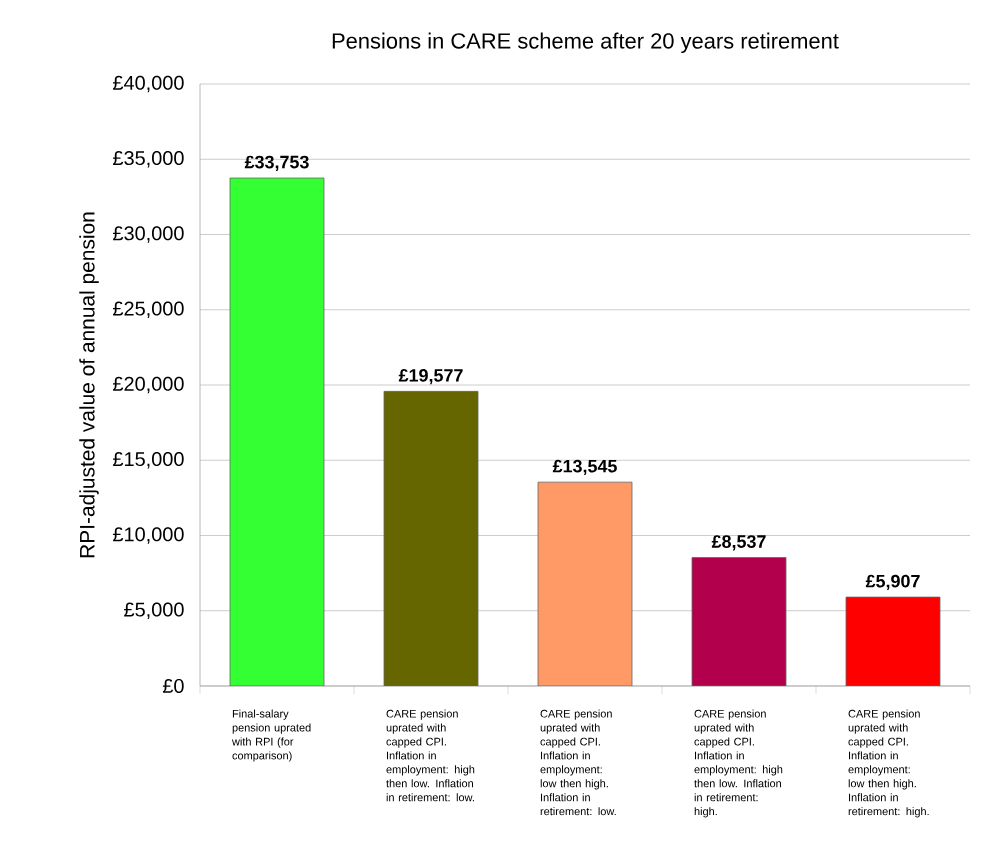 Image resolution: width=990 pixels, height=860 pixels. What do you see at coordinates (276, 163) in the screenshot?
I see `data-label: £33,753` at bounding box center [276, 163].